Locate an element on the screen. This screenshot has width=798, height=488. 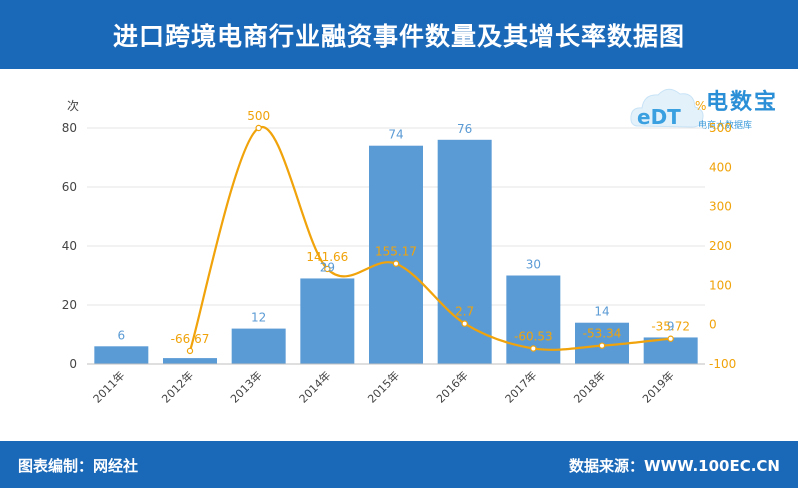
x-tick-label: 2015年 is located at coordinates (383, 386).